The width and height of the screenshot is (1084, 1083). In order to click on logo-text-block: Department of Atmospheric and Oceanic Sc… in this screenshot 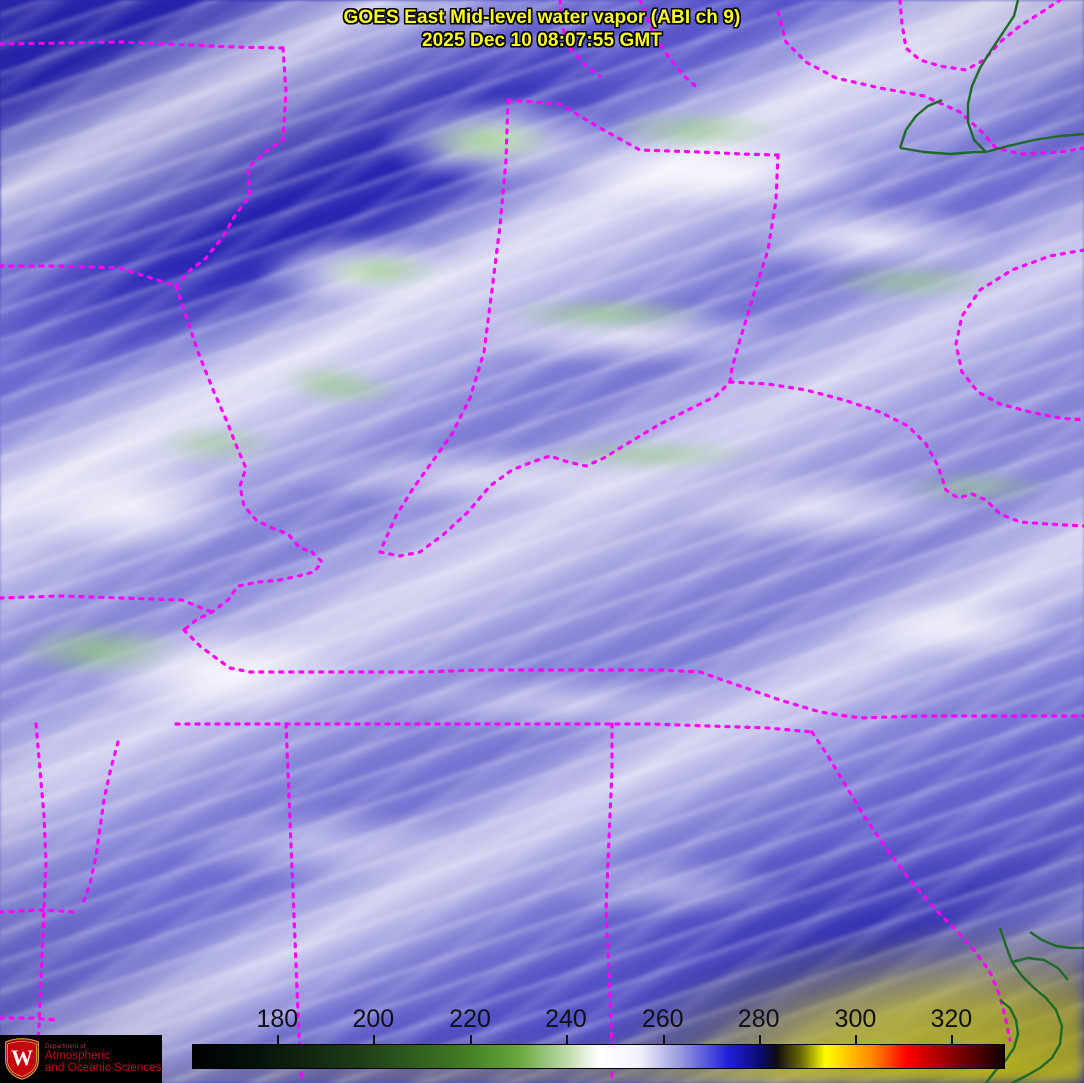, I will do `click(103, 1059)`.